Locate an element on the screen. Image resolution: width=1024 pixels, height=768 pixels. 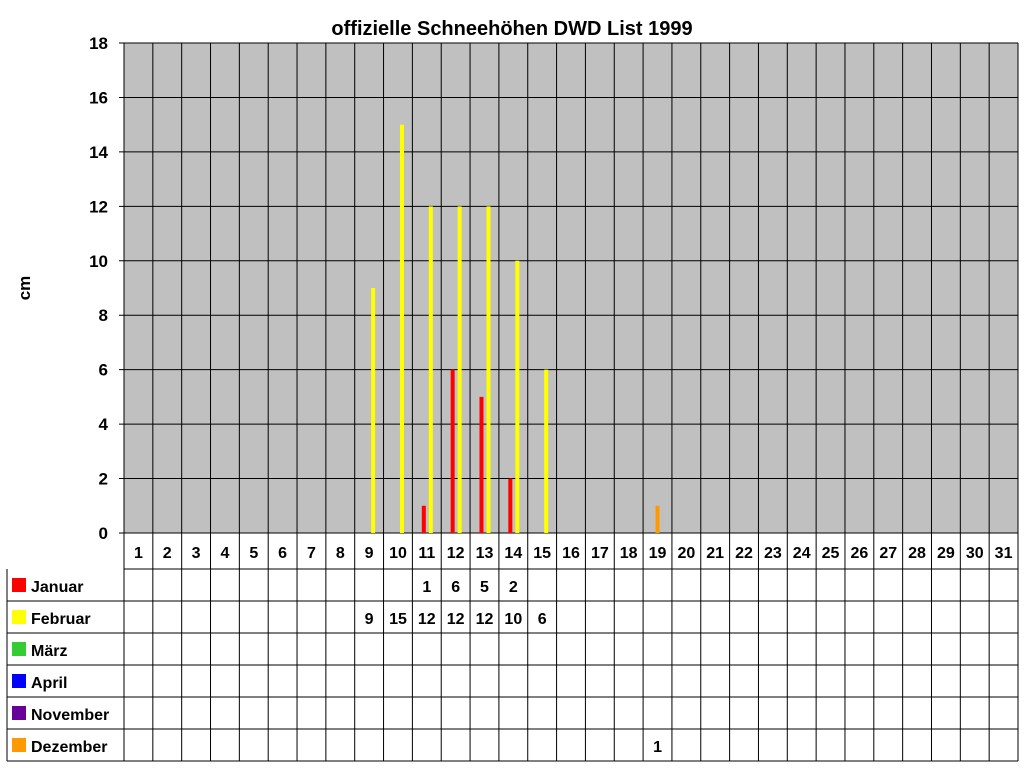
y-tick-label: 4 is located at coordinates (104, 424).